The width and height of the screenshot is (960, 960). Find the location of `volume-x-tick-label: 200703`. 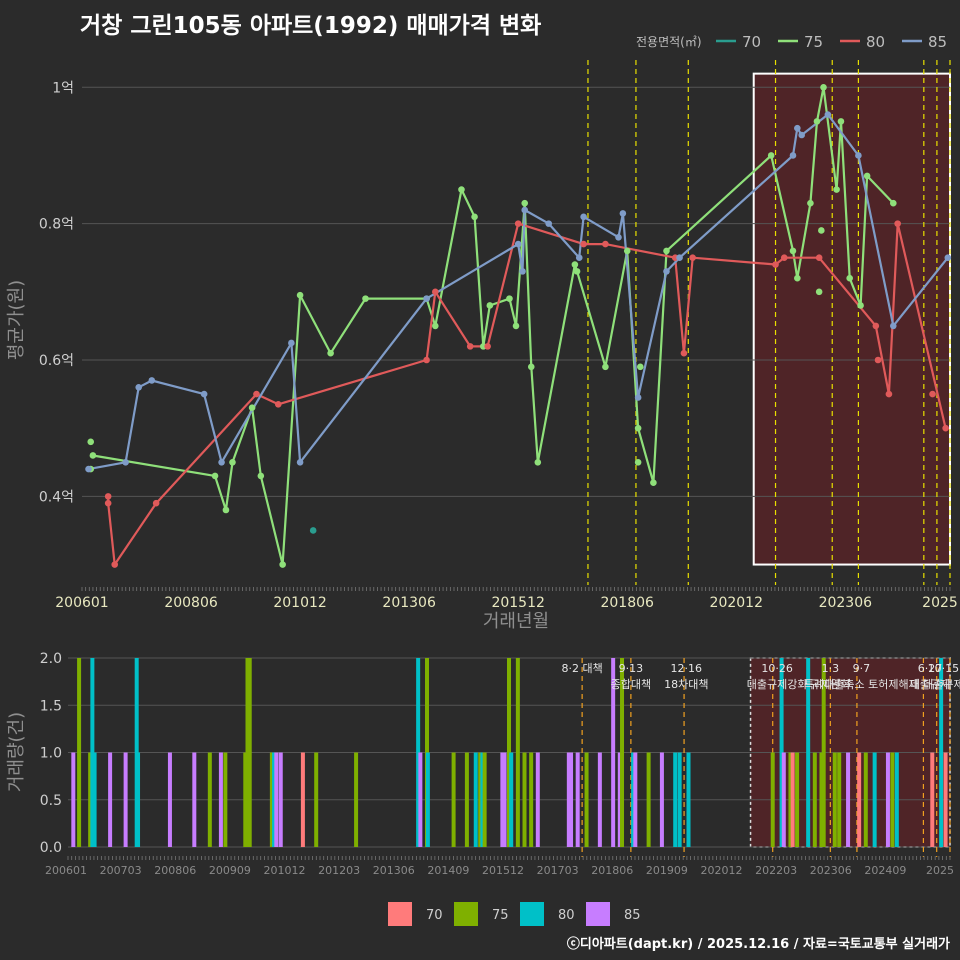

volume-x-tick-label: 200703 is located at coordinates (121, 870).